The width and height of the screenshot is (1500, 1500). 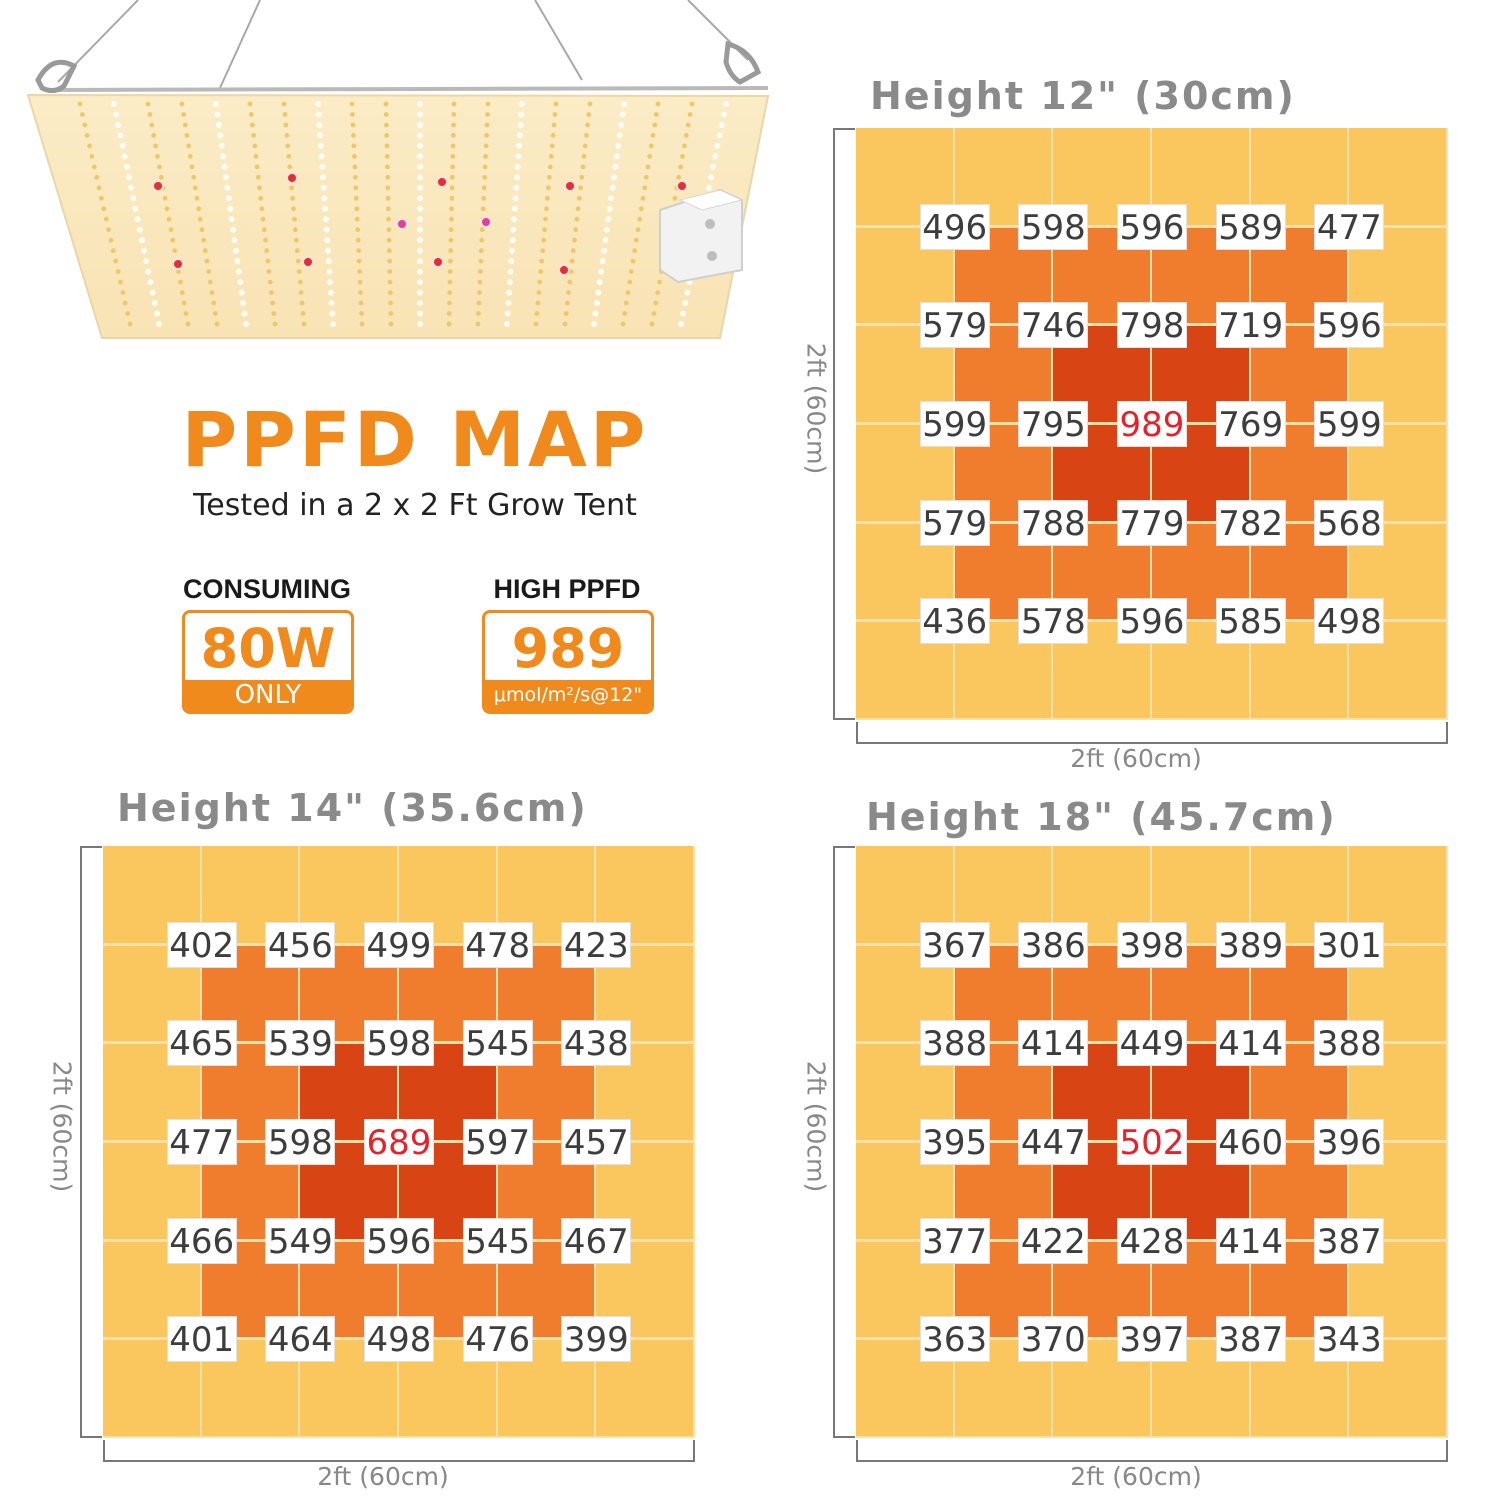 I want to click on heatmap-value: 367, so click(x=954, y=944).